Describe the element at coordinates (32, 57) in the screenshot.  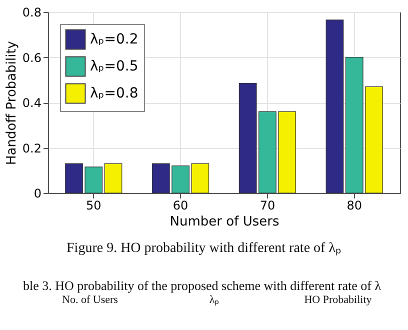
I see `y-tick-label: 0.6` at that location.